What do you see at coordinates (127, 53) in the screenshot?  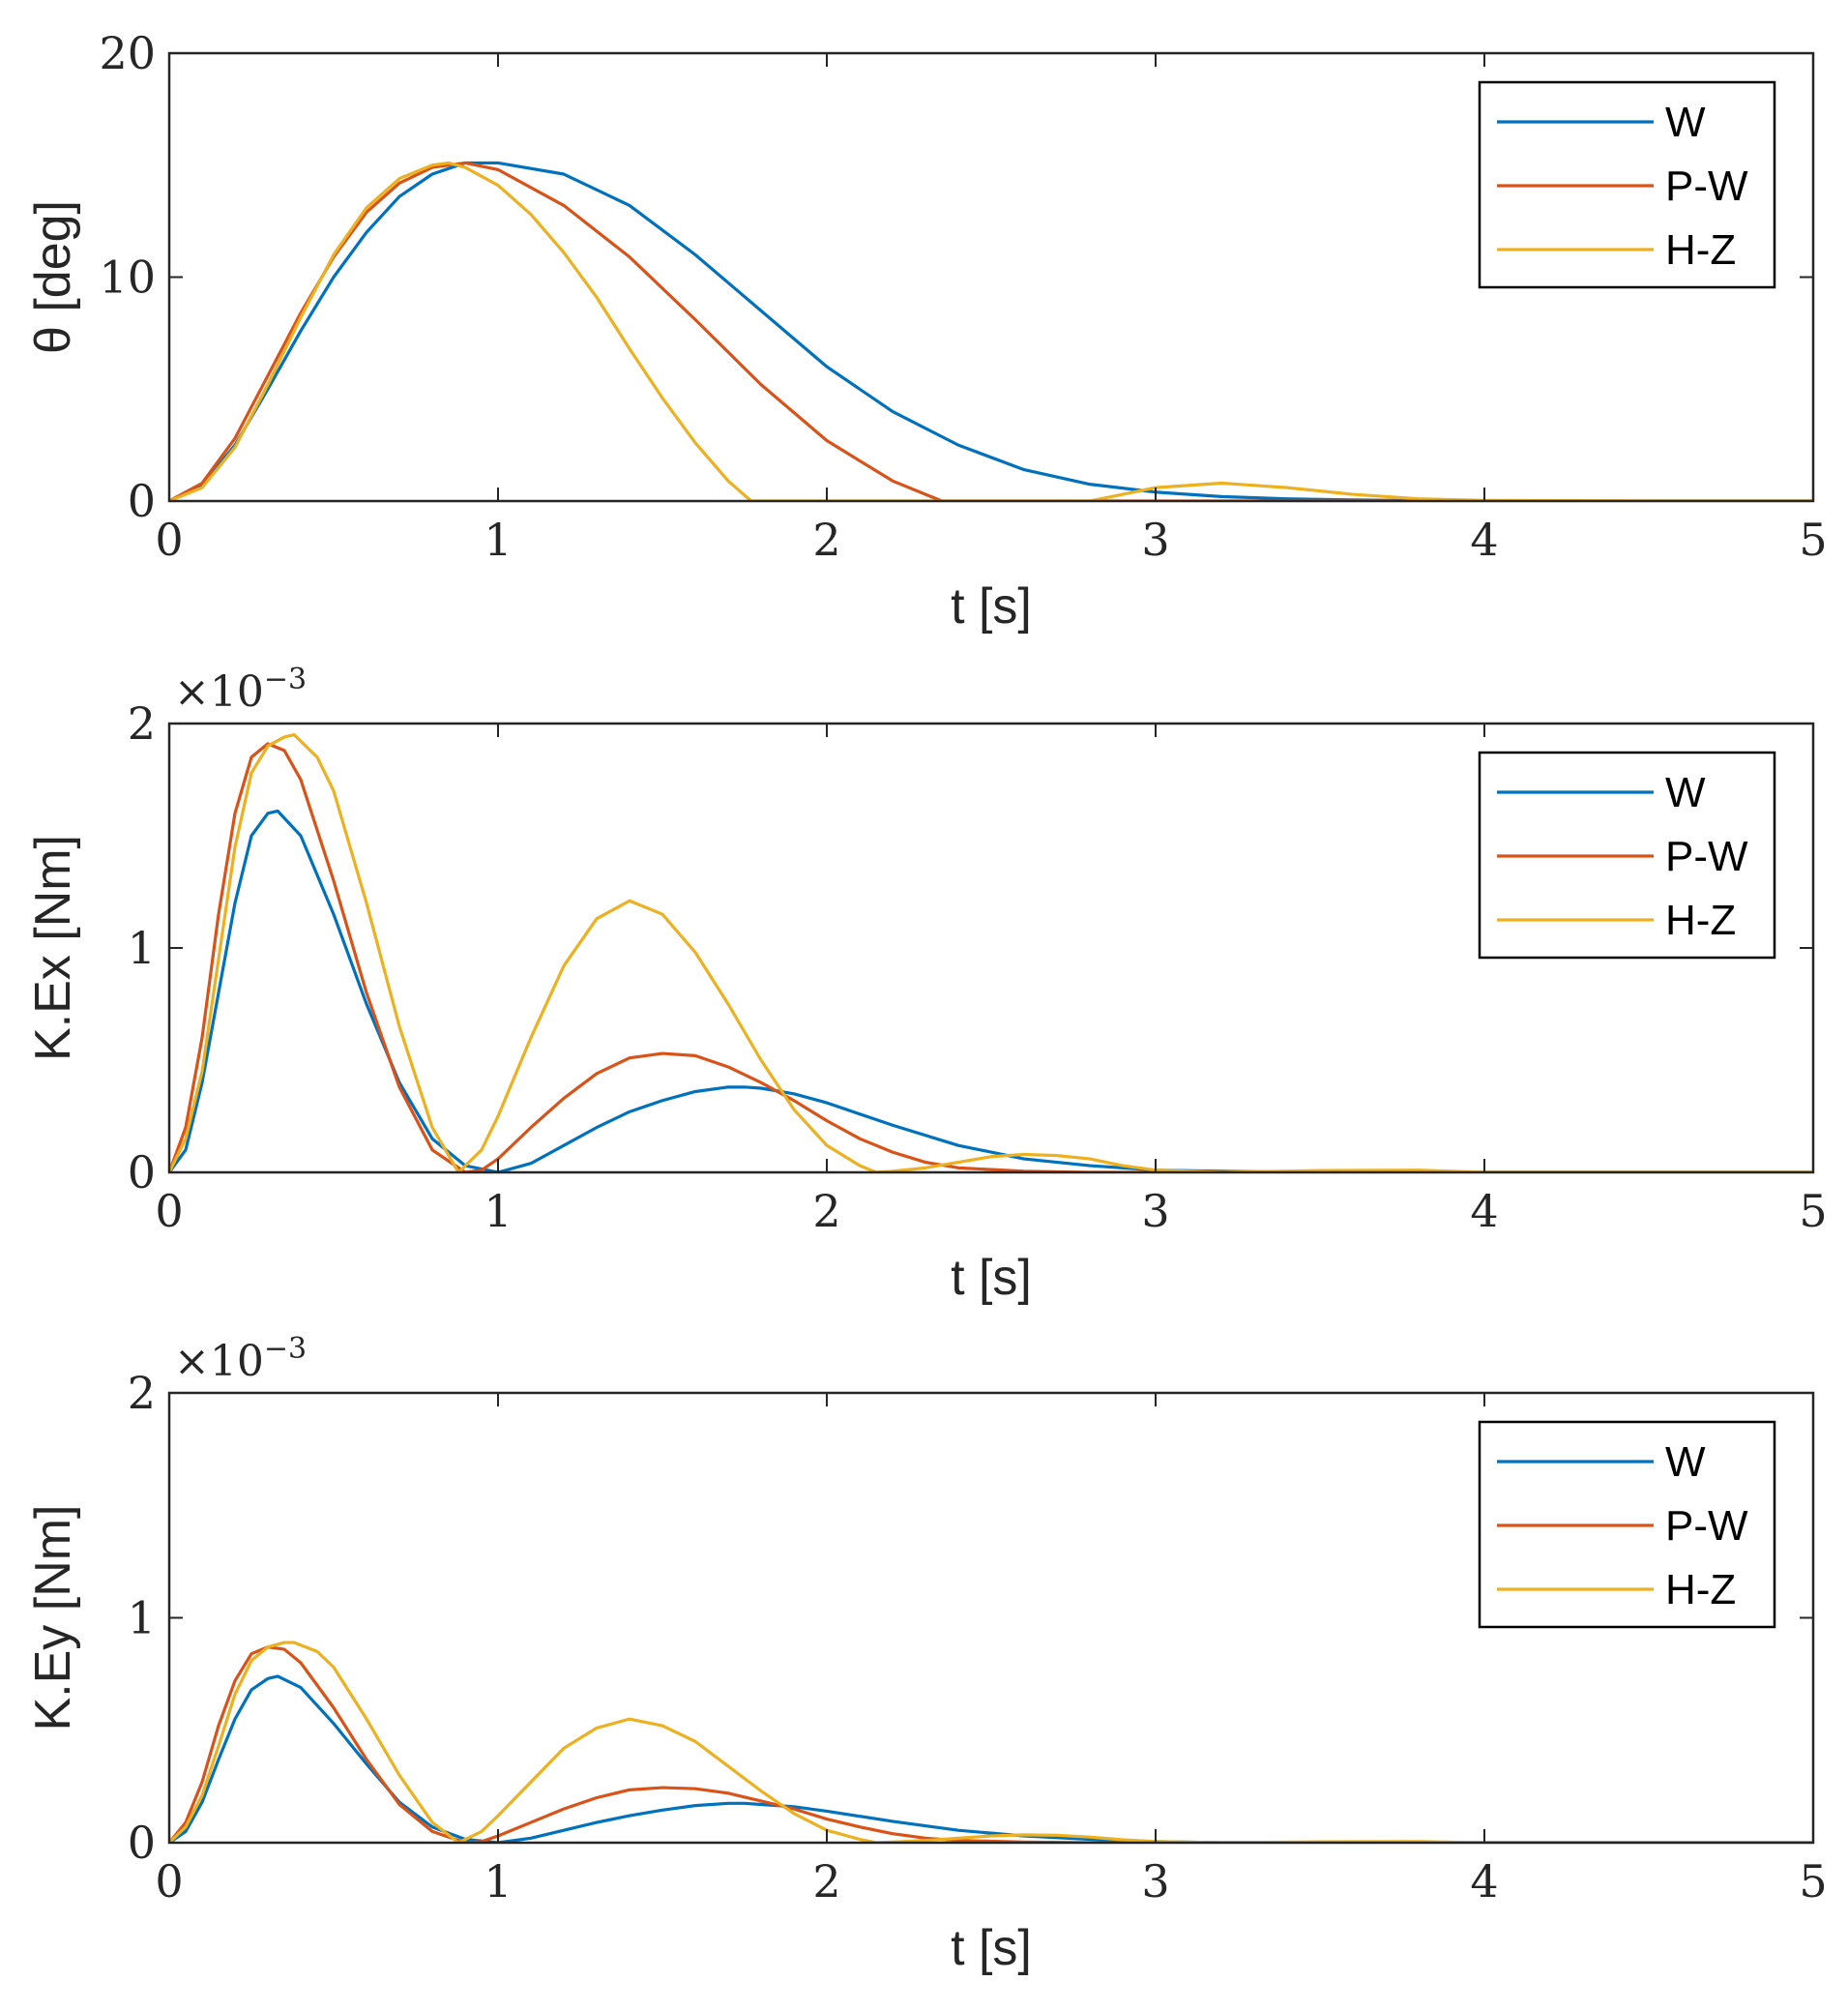 I see `y-tick-label: 20` at bounding box center [127, 53].